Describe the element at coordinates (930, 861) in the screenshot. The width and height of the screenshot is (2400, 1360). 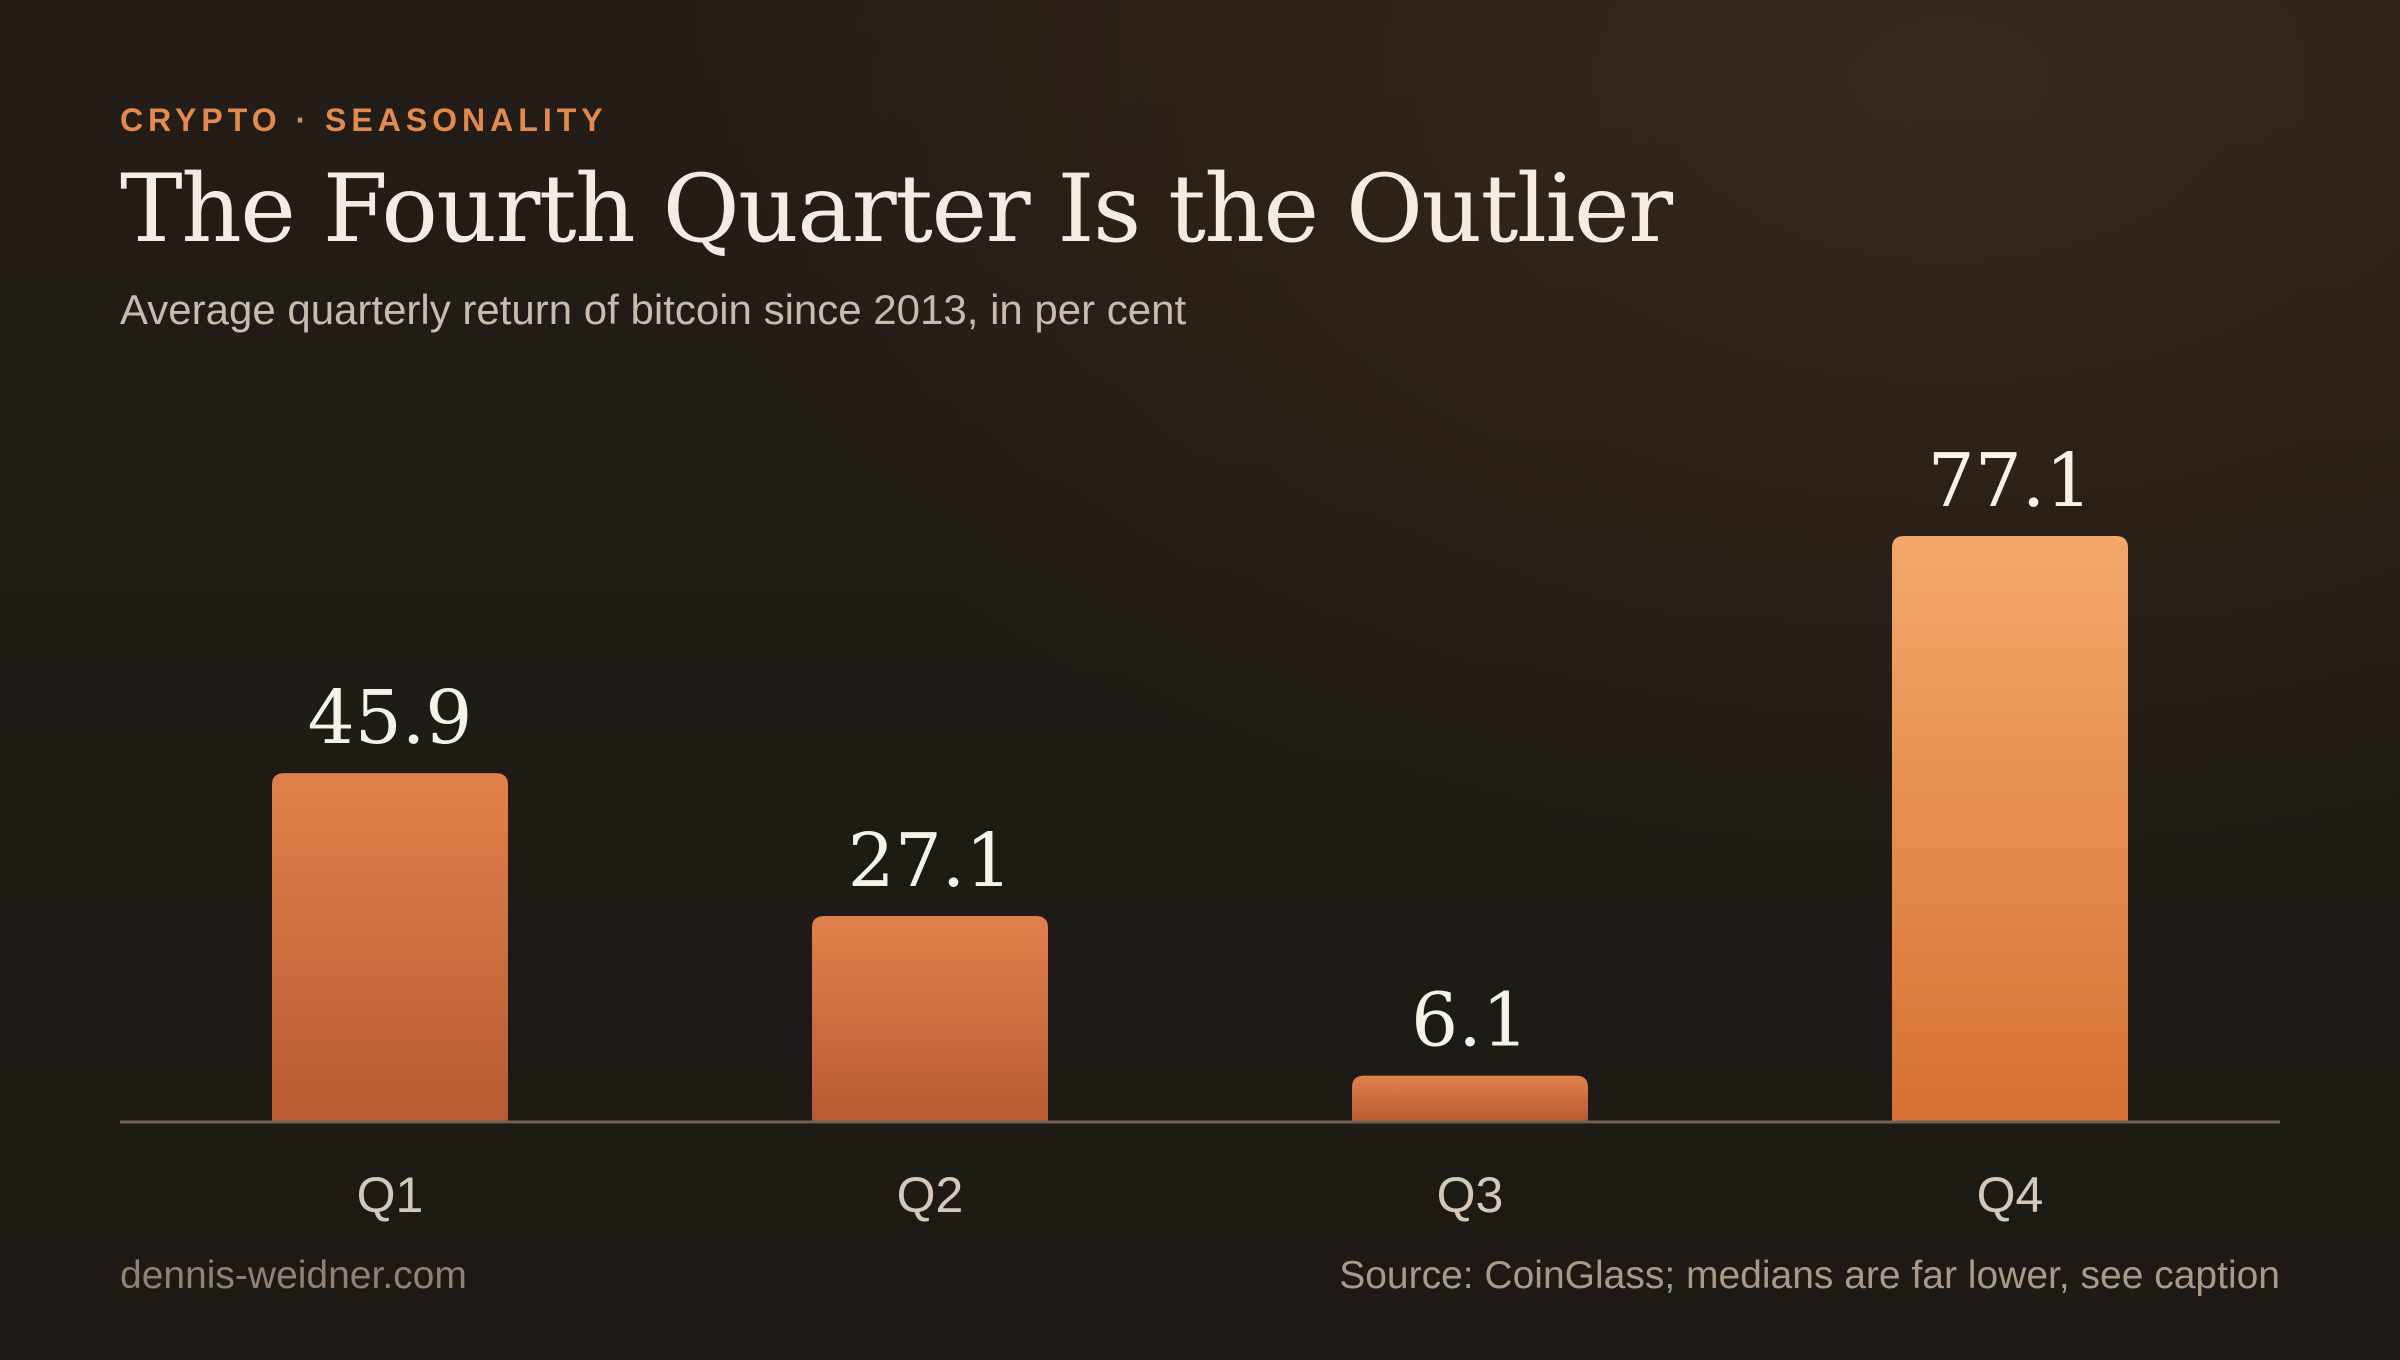
I see `value-label-q2: 27.1` at that location.